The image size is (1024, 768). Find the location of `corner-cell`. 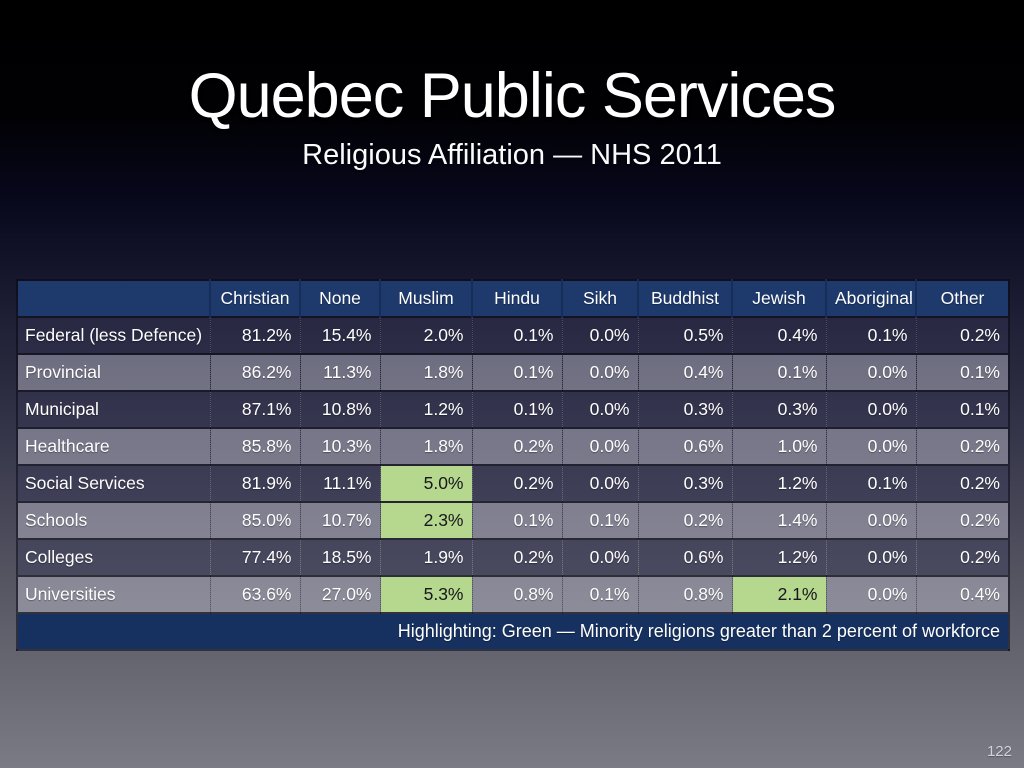

corner-cell is located at coordinates (113, 298).